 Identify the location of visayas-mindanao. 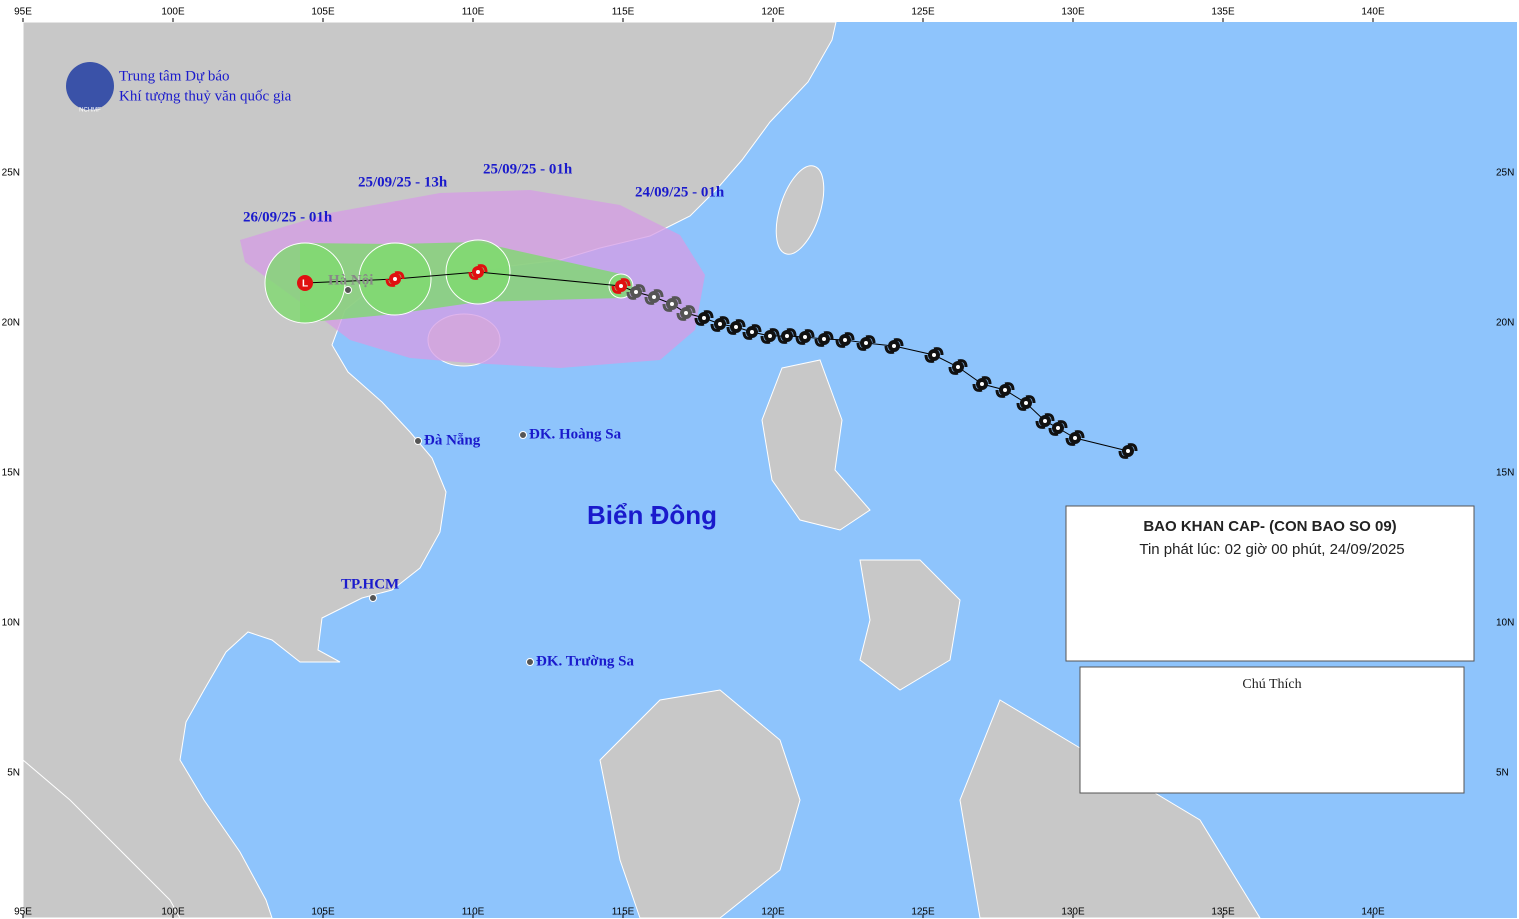
(910, 625).